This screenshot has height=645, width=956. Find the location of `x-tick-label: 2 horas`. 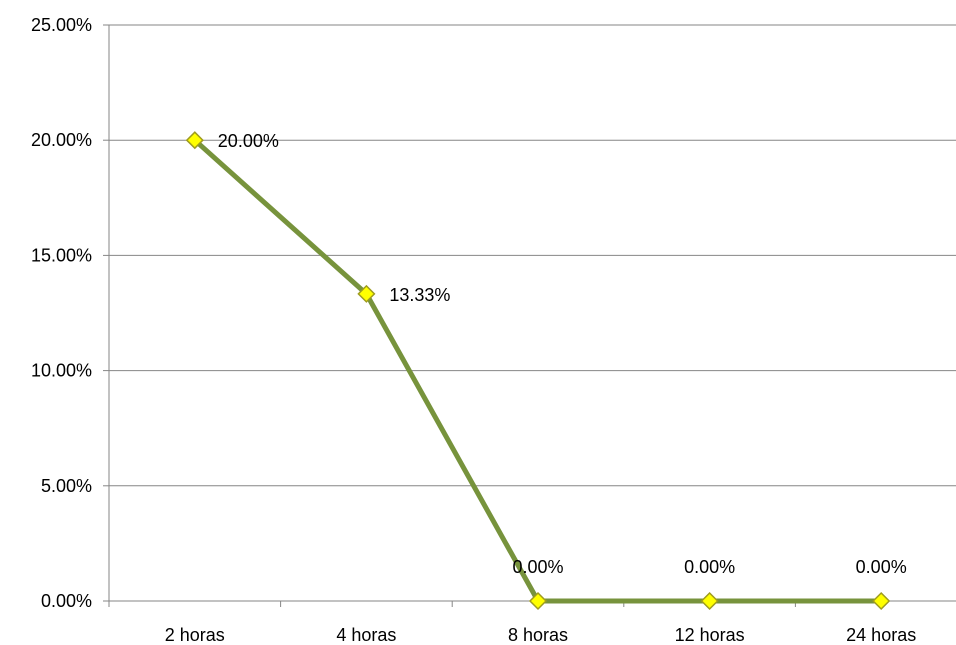

x-tick-label: 2 horas is located at coordinates (195, 635).